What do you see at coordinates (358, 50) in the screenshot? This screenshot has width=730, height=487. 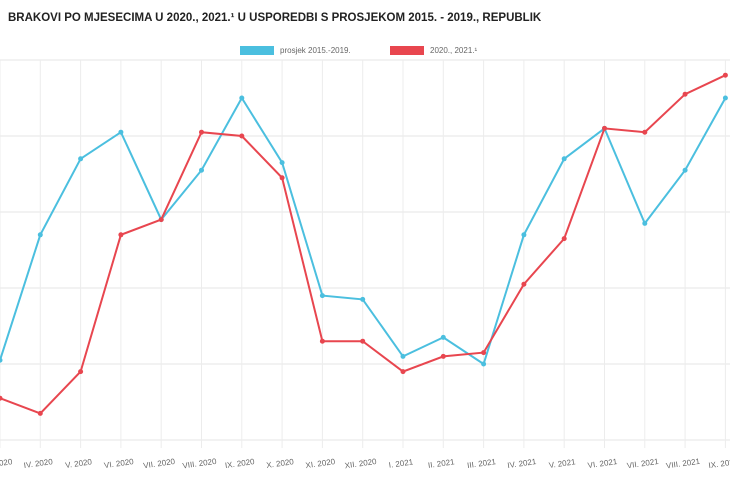 I see `legend: prosjek 2015.-2019. 2020., 2021.¹` at bounding box center [358, 50].